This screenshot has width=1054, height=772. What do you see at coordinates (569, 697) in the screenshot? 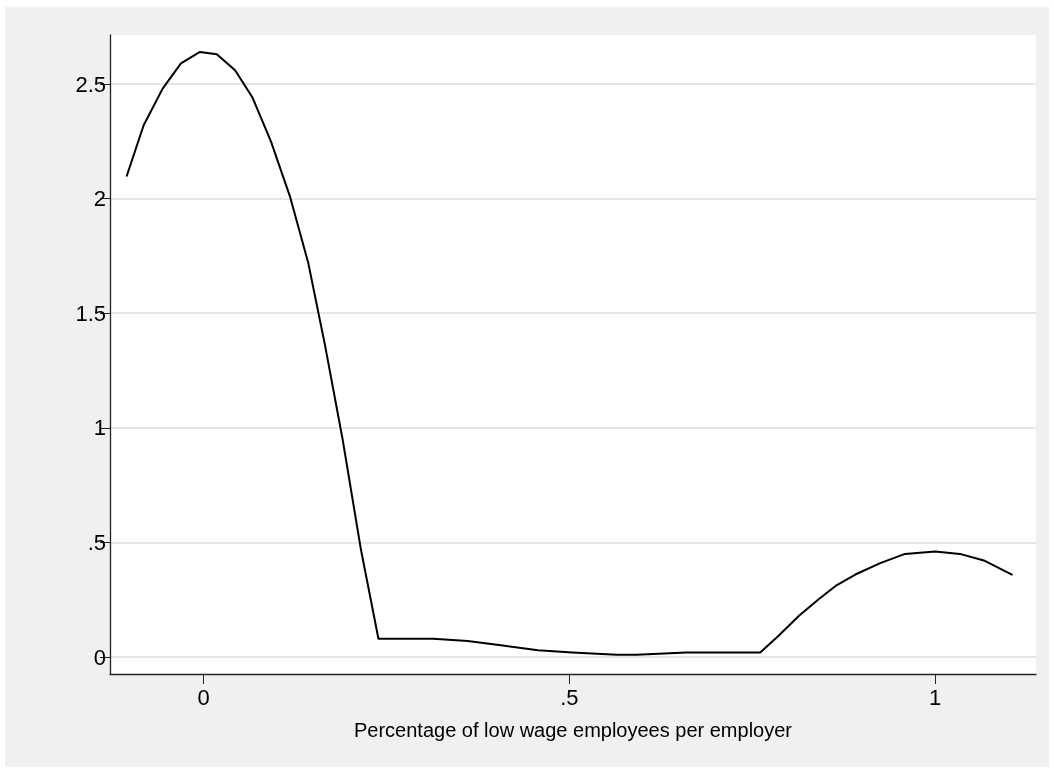
I see `x-tick-label: .5` at bounding box center [569, 697].